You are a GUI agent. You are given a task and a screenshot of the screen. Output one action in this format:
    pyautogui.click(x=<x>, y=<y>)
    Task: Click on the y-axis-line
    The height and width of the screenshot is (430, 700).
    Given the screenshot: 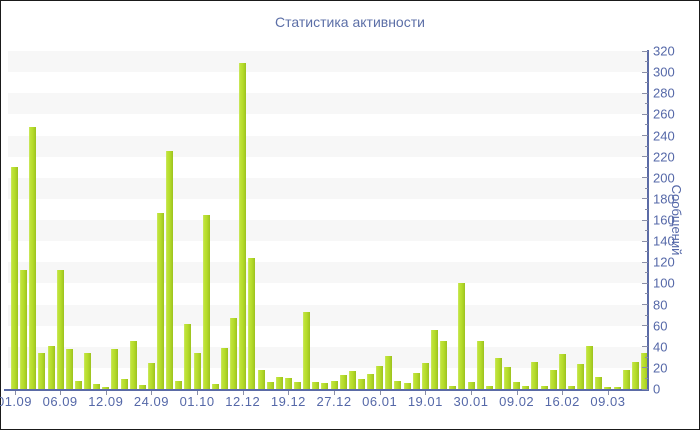 What is the action you would take?
    pyautogui.click(x=648, y=220)
    